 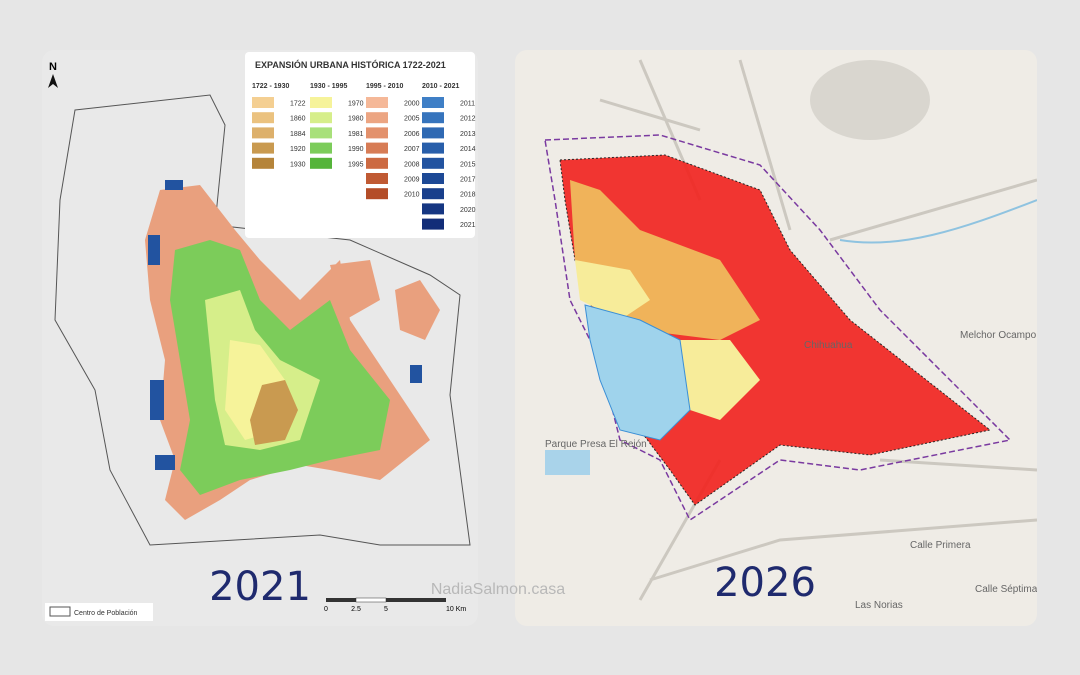 What do you see at coordinates (356, 149) in the screenshot?
I see `legend-year: 1990` at bounding box center [356, 149].